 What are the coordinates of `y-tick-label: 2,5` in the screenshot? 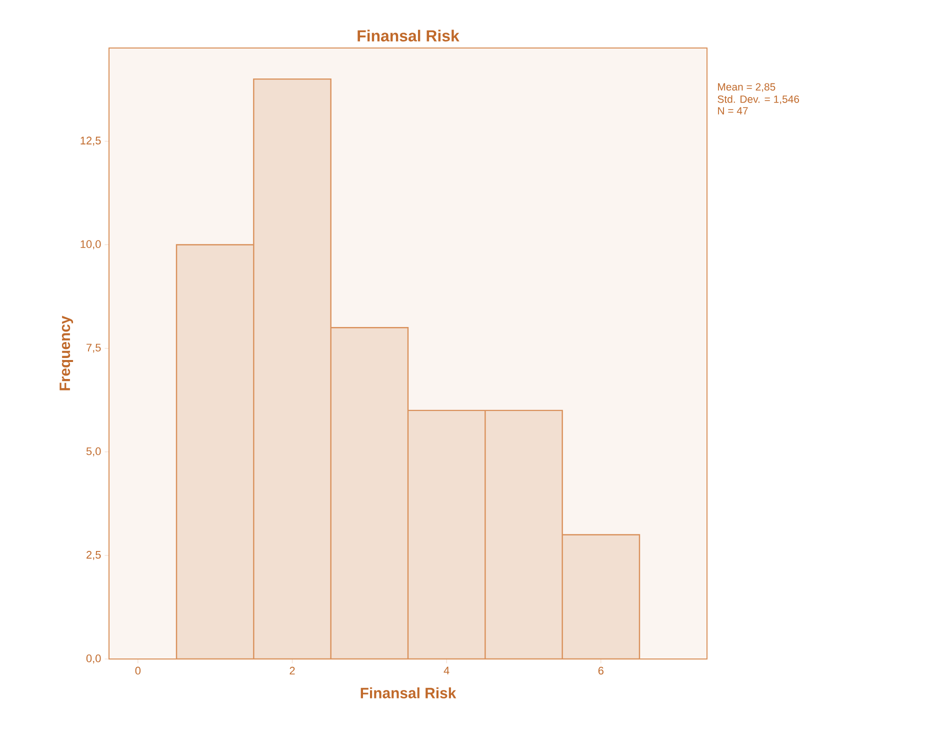 It's located at (93, 555).